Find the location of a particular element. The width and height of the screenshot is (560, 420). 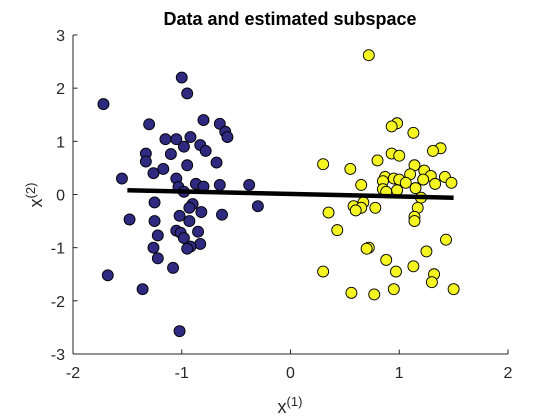

y-tick-label: -3 is located at coordinates (58, 355).